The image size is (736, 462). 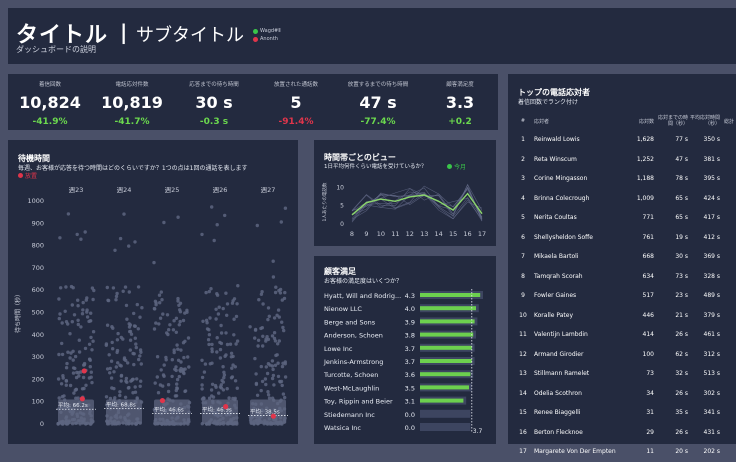 What do you see at coordinates (625, 179) in the screenshot?
I see `table-row: 3 Corine Mingasson 1,188 78 s 395 s` at bounding box center [625, 179].